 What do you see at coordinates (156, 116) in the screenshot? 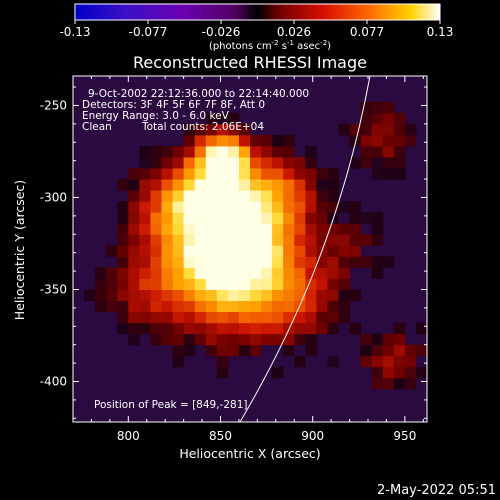
I see `energy-range-label: Energy Range: 3.0 - 6.0 keV` at bounding box center [156, 116].